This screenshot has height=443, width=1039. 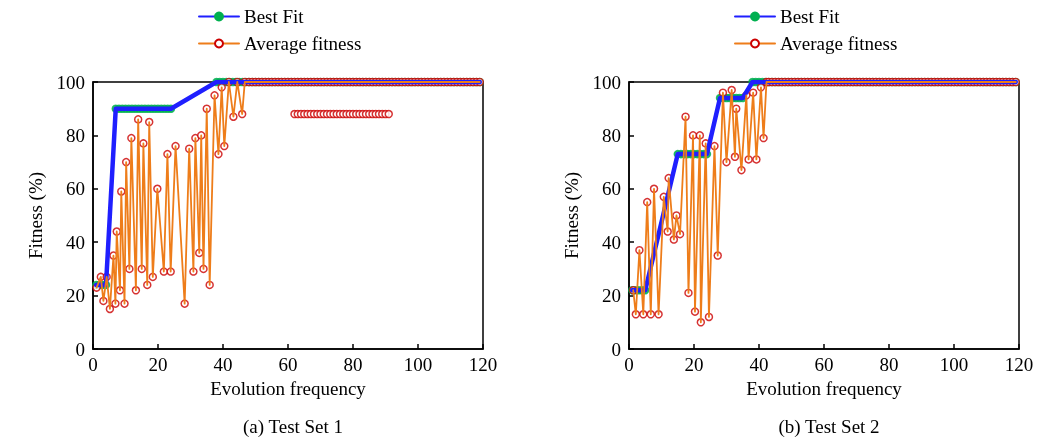 I want to click on text: (a) Test Set 1, so click(x=293, y=427).